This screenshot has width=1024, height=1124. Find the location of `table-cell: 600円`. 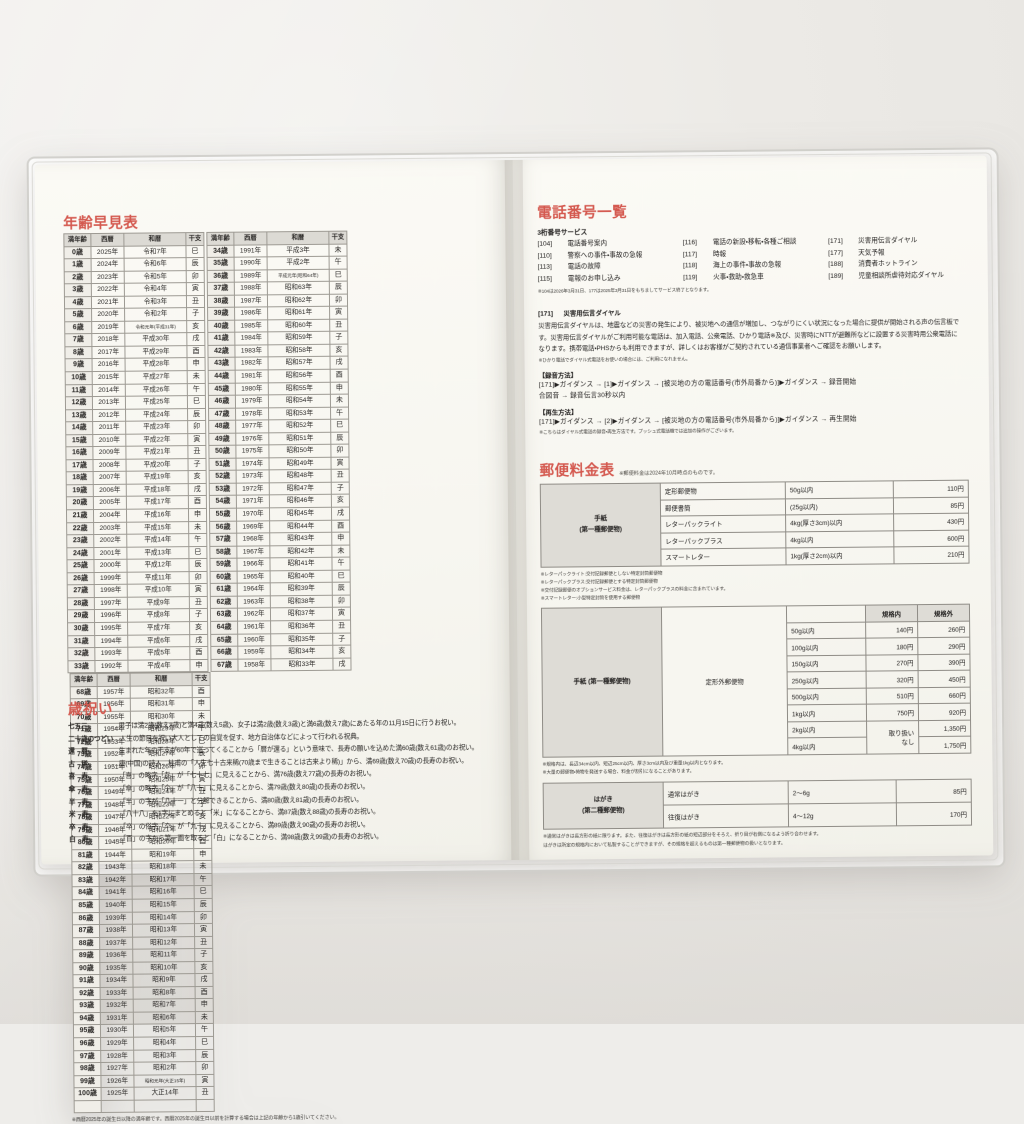

table-cell: 600円 is located at coordinates (931, 538).